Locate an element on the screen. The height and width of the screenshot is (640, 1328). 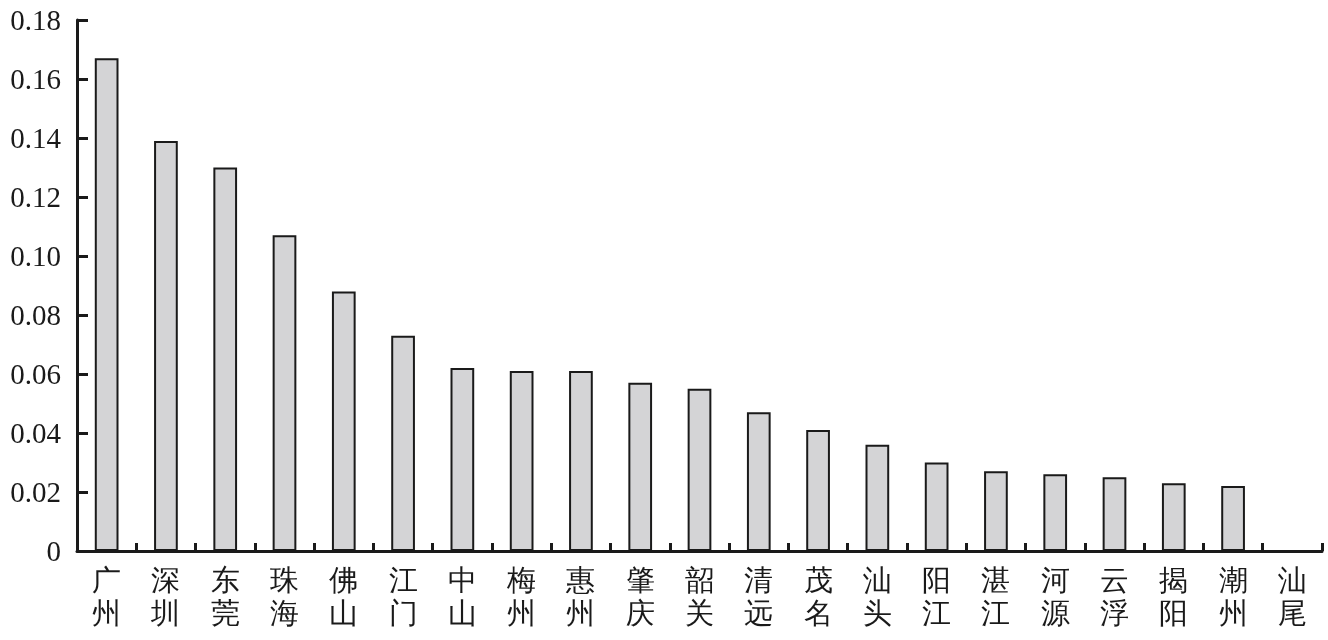
x-tick-label: 潮州 is located at coordinates (1233, 596).